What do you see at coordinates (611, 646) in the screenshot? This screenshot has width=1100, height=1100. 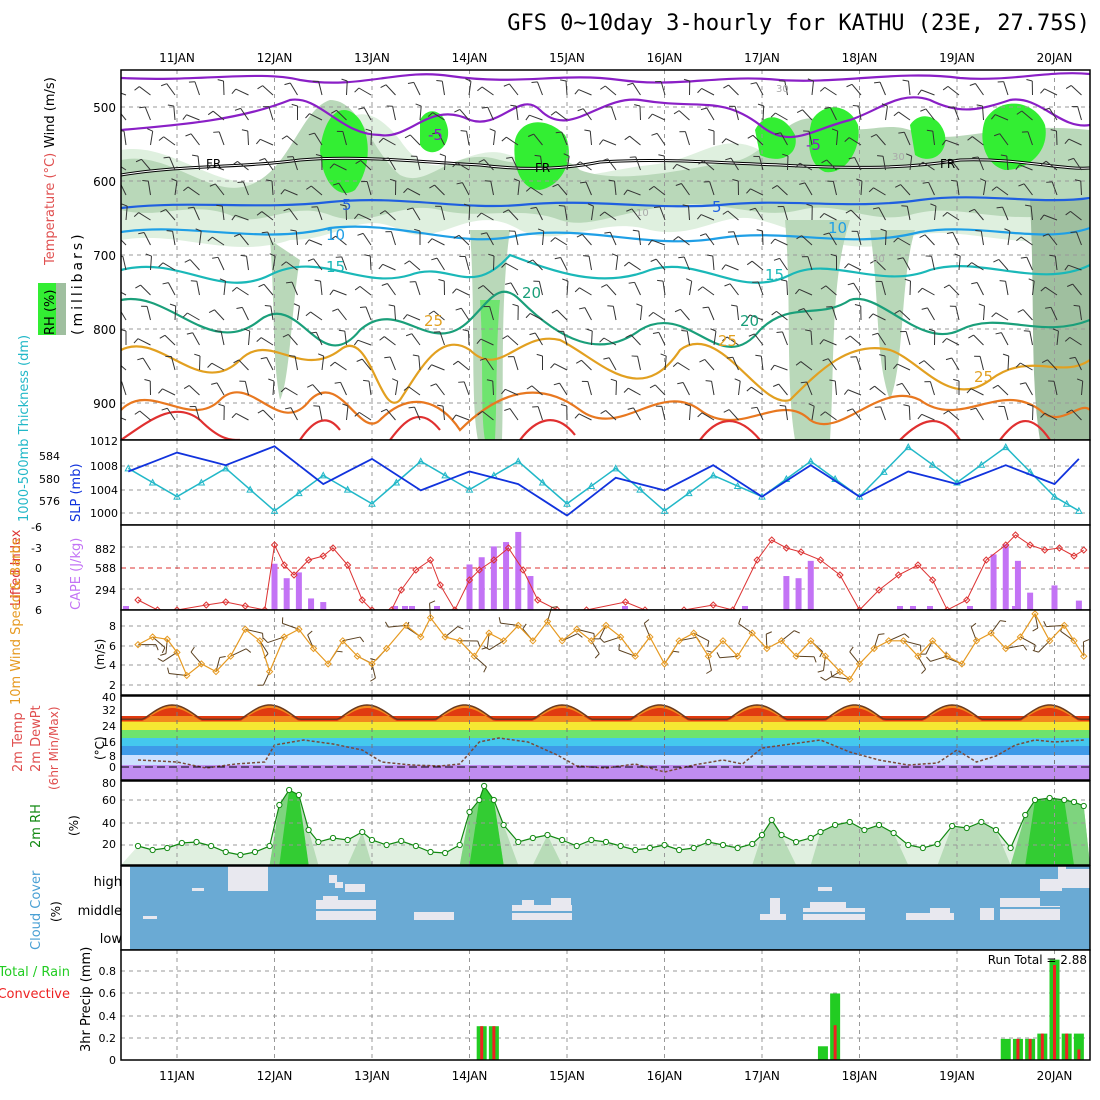 I see `wind-speed-line` at bounding box center [611, 646].